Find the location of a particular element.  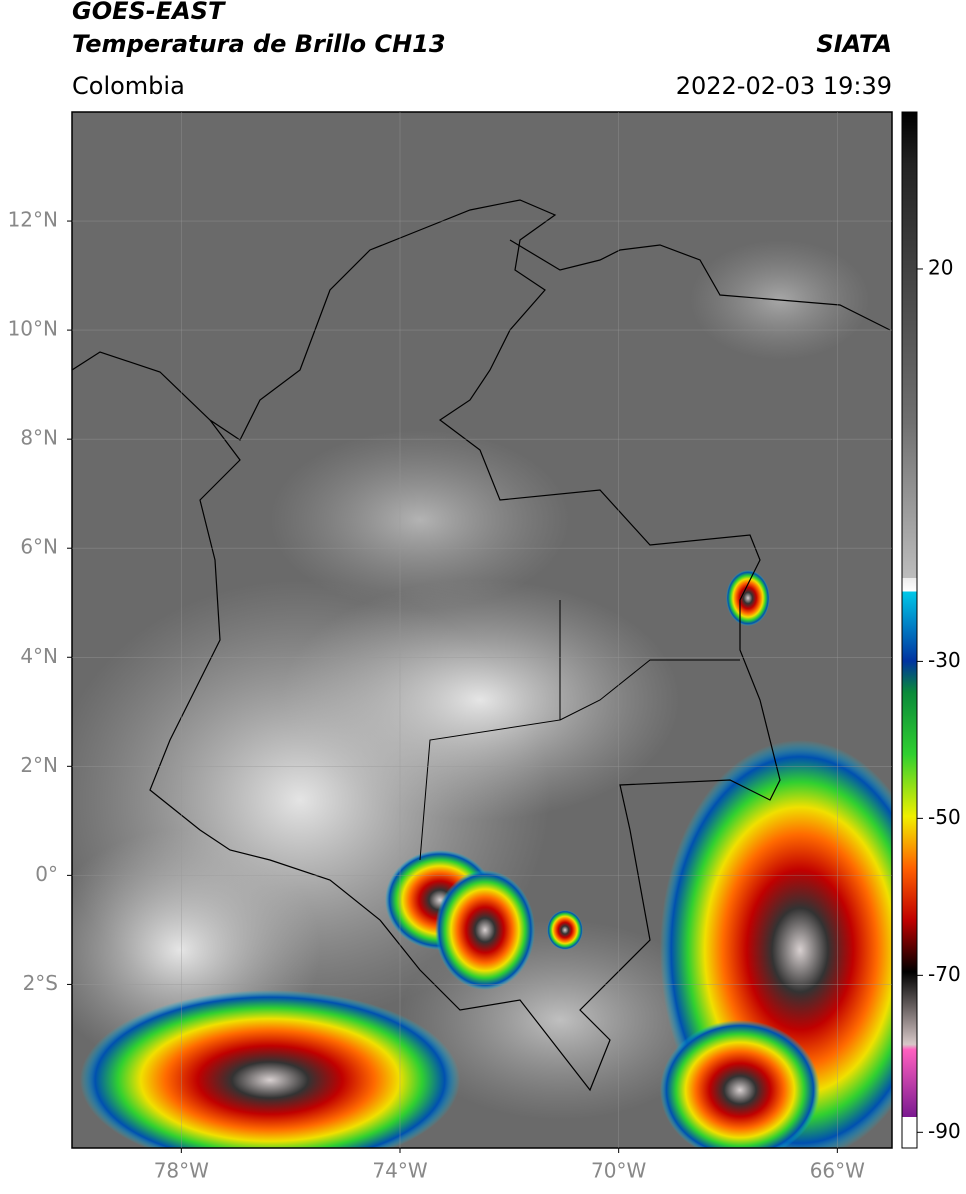

lon-label: 70°W is located at coordinates (618, 1171).